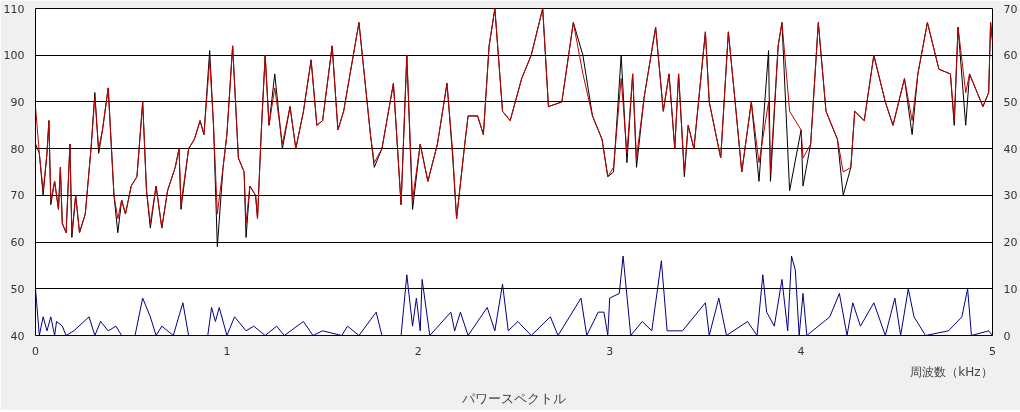  I want to click on x-tick-label: 0, so click(35, 351).